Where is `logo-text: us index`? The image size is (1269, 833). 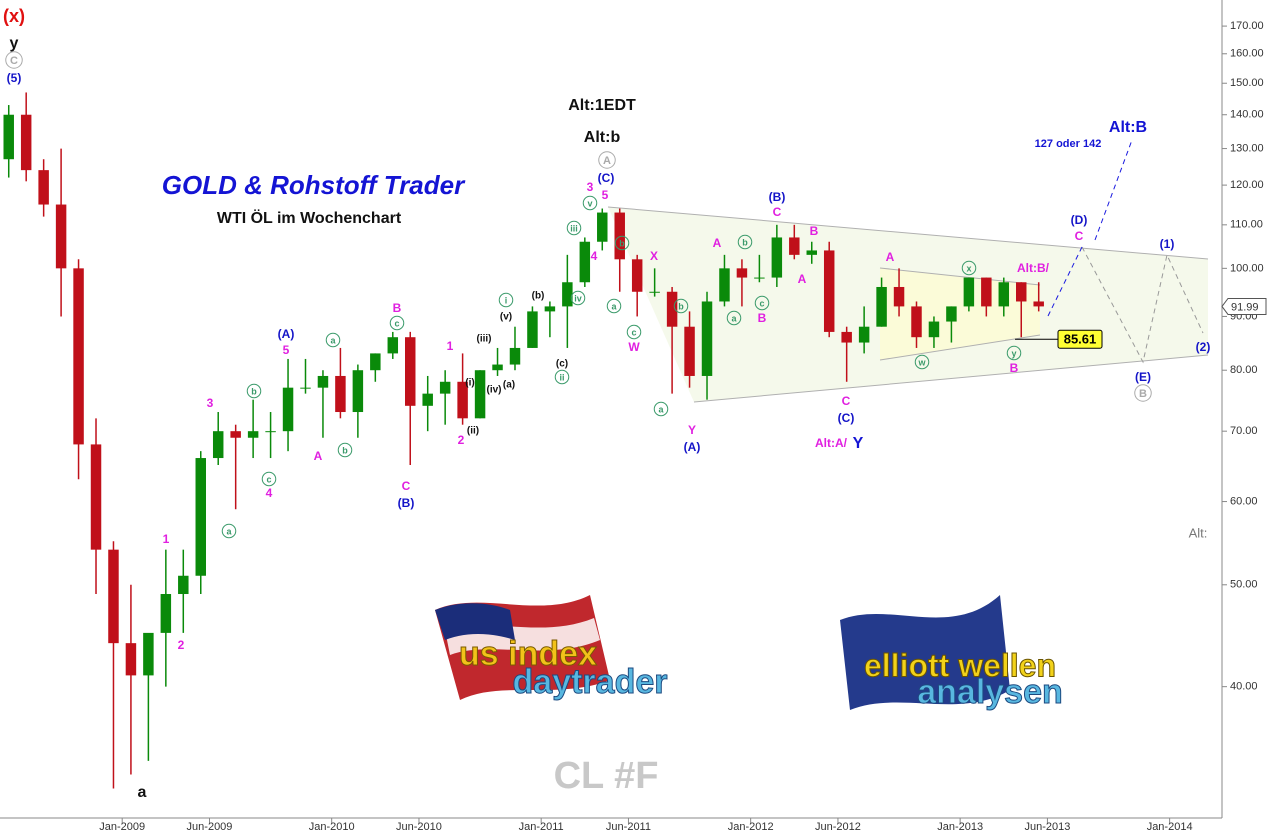 logo-text: us index is located at coordinates (528, 654).